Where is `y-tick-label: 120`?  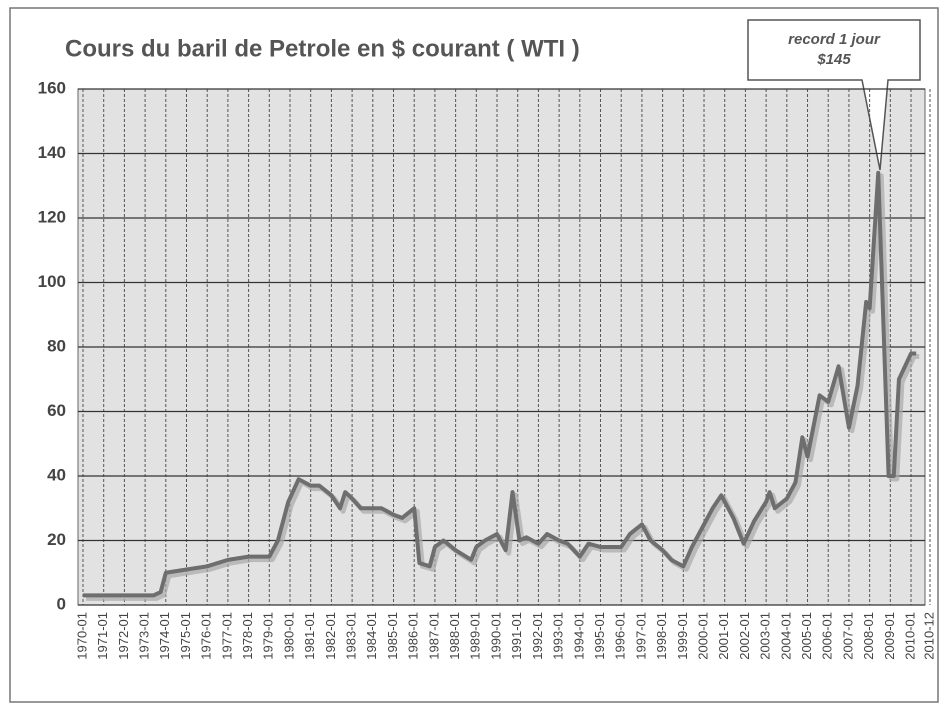 y-tick-label: 120 is located at coordinates (52, 216).